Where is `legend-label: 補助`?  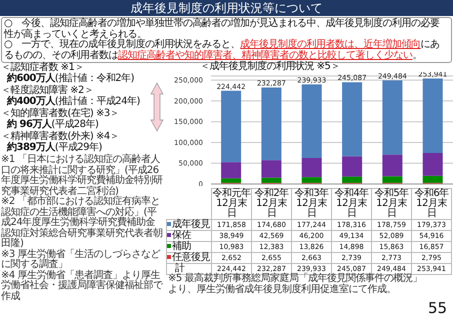
legend-label: 補助 is located at coordinates (189, 246).